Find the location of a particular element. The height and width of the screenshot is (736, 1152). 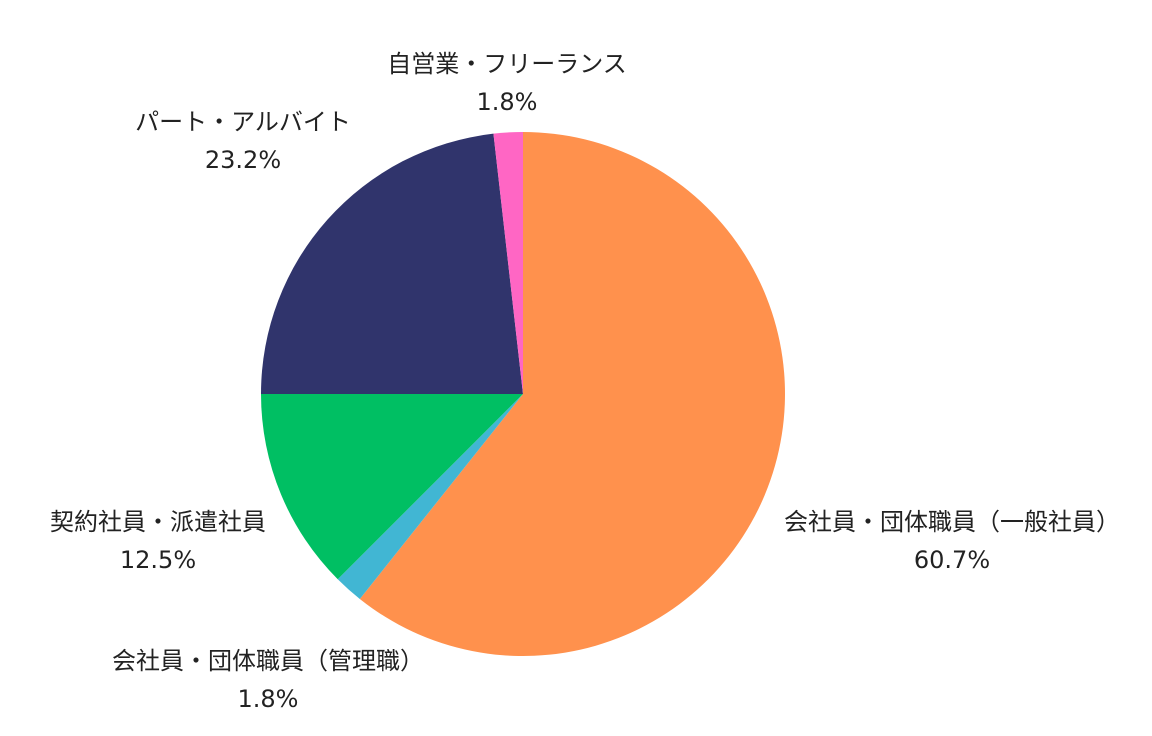

slice-label-0: 会社員・団体職員（一般社員） is located at coordinates (952, 522).